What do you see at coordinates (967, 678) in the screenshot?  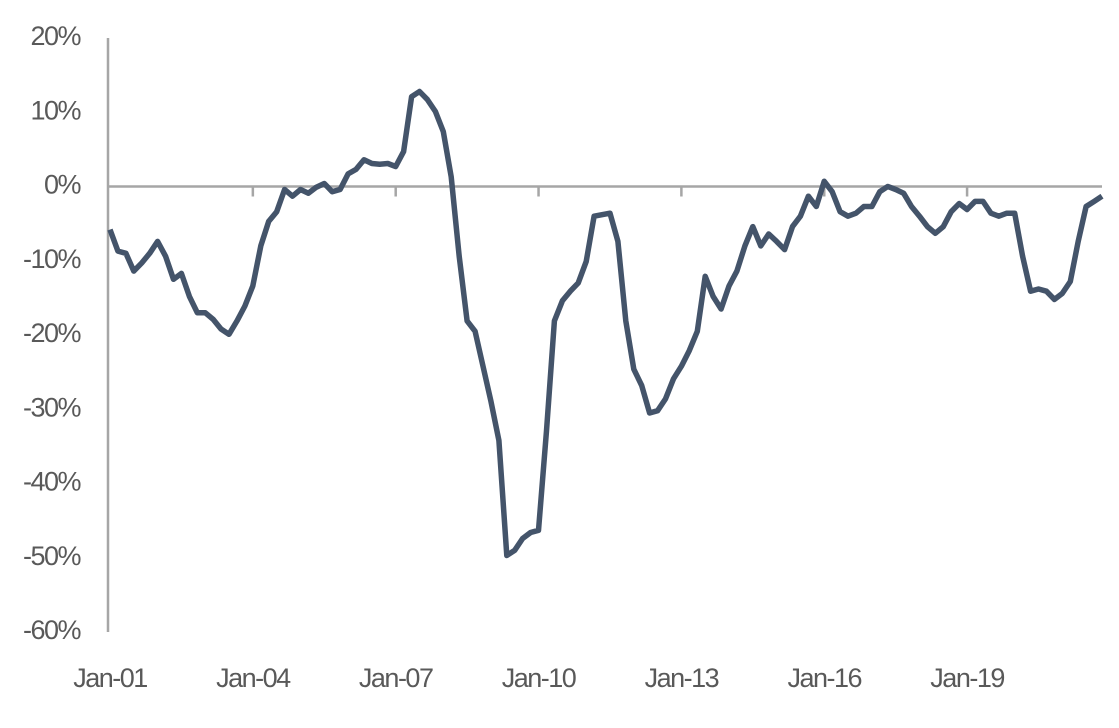 I see `x-tick-label: Jan-19` at bounding box center [967, 678].